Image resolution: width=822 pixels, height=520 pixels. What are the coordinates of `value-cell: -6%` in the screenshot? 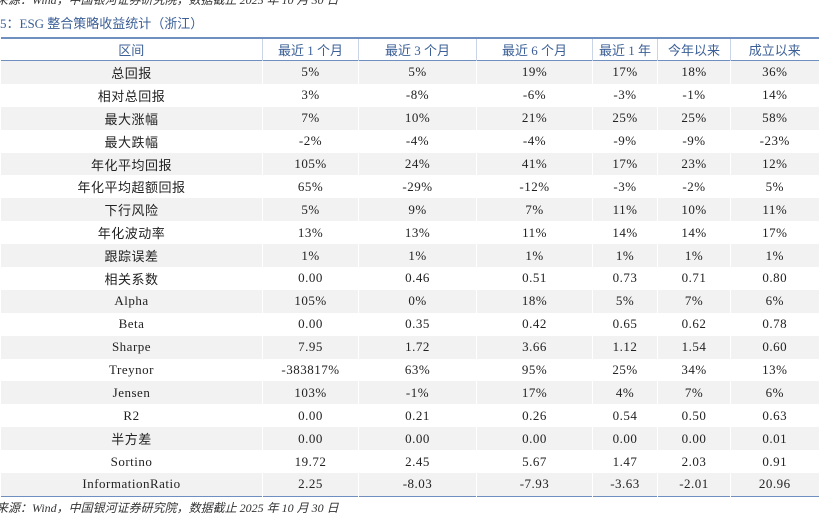 It's located at (534, 95).